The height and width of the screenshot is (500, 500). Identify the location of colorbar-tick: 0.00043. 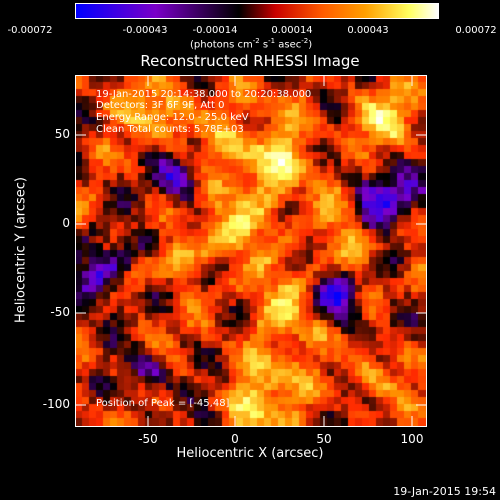
(368, 30).